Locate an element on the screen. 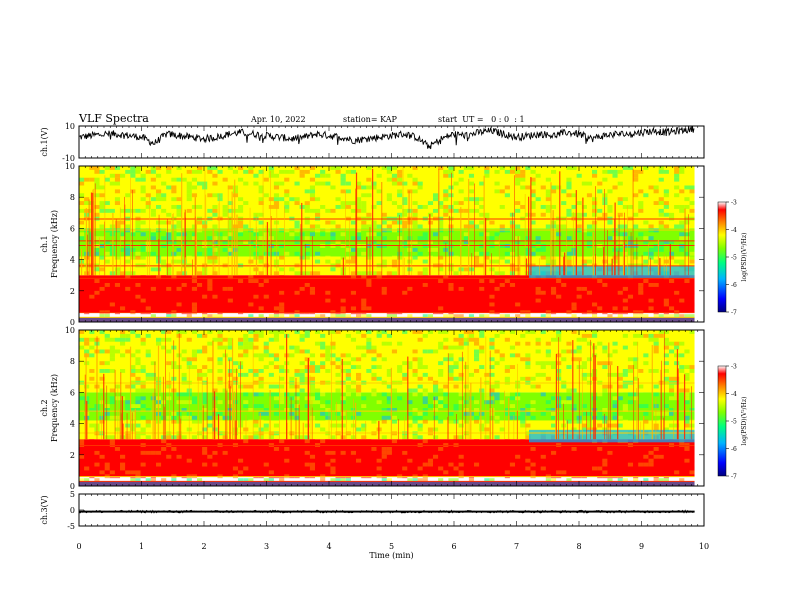 This screenshot has height=612, width=792. start-time-label: start UT = 0 : 0 : 1 is located at coordinates (481, 119).